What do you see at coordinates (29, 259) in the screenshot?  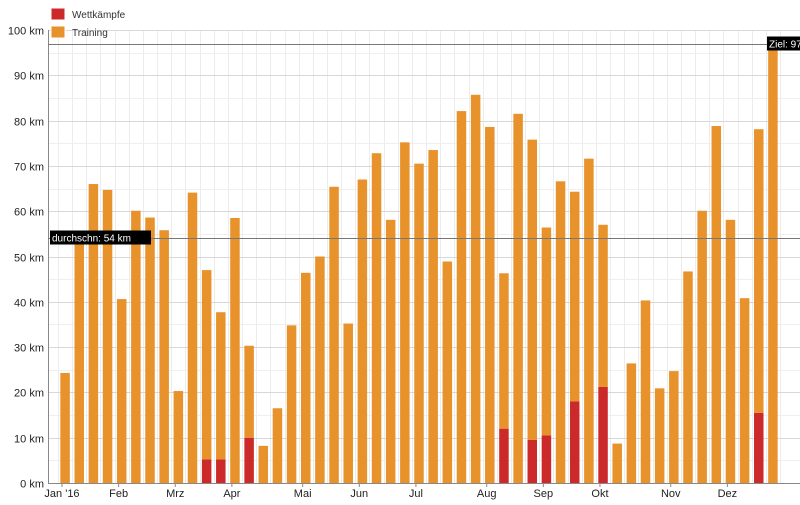 I see `y-tick-label: 50 km` at bounding box center [29, 259].